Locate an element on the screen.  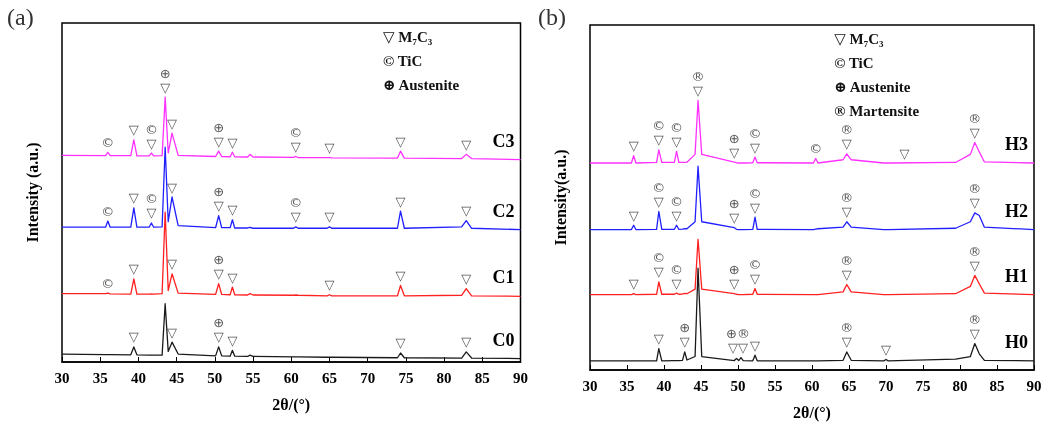
y-axis-title: Intensity (a.u.) is located at coordinates (32, 192).